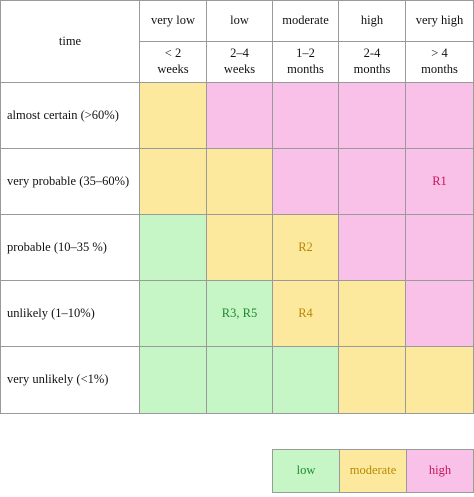  What do you see at coordinates (239, 62) in the screenshot?
I see `duration-header-2: 2–4 weeks` at bounding box center [239, 62].